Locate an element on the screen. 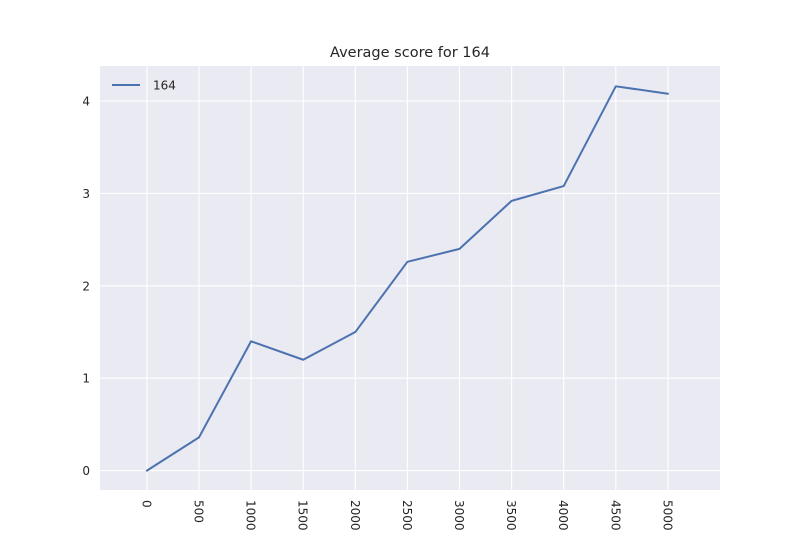  y-tick-label: 2 is located at coordinates (86, 286).